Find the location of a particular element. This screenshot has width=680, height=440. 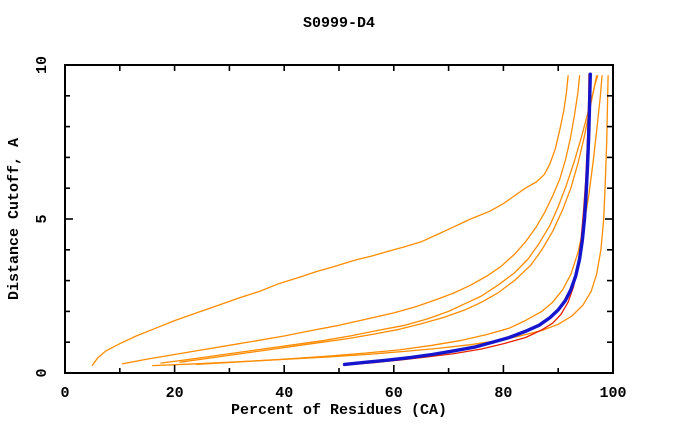

y-tick-label: 5 is located at coordinates (42, 218).